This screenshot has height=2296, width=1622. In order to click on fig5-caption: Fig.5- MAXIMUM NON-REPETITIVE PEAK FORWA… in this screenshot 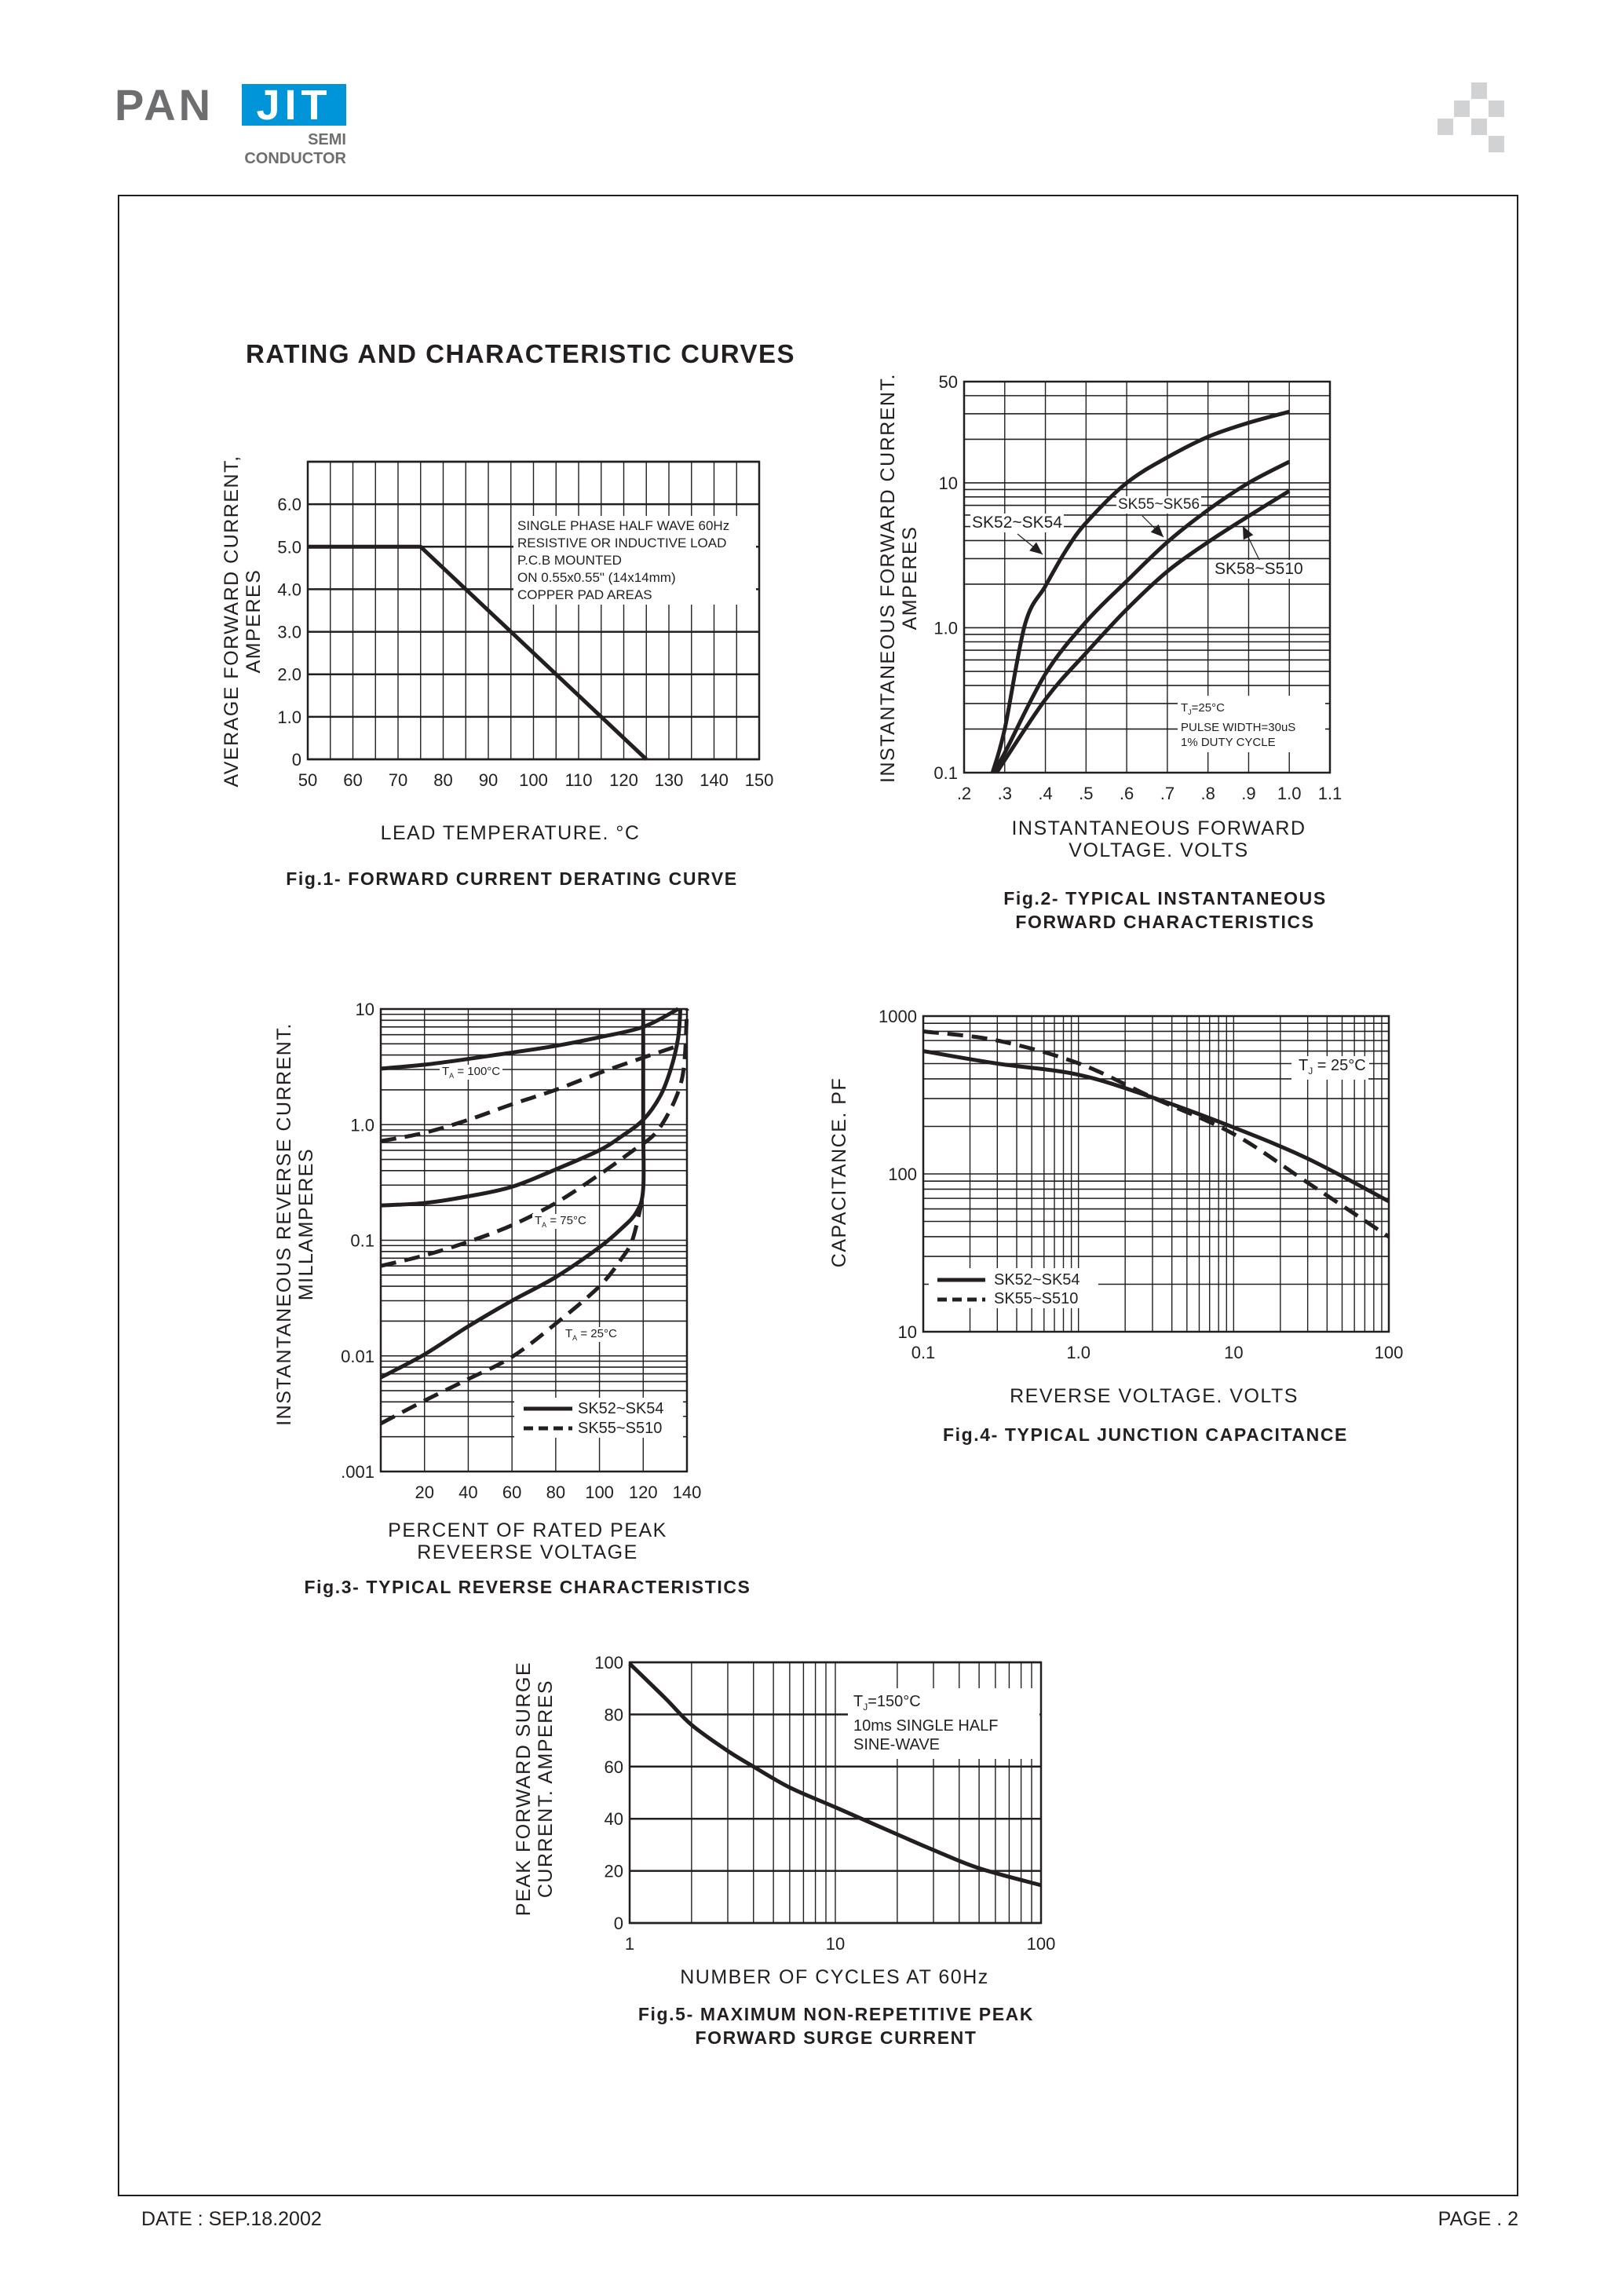, I will do `click(836, 2025)`.